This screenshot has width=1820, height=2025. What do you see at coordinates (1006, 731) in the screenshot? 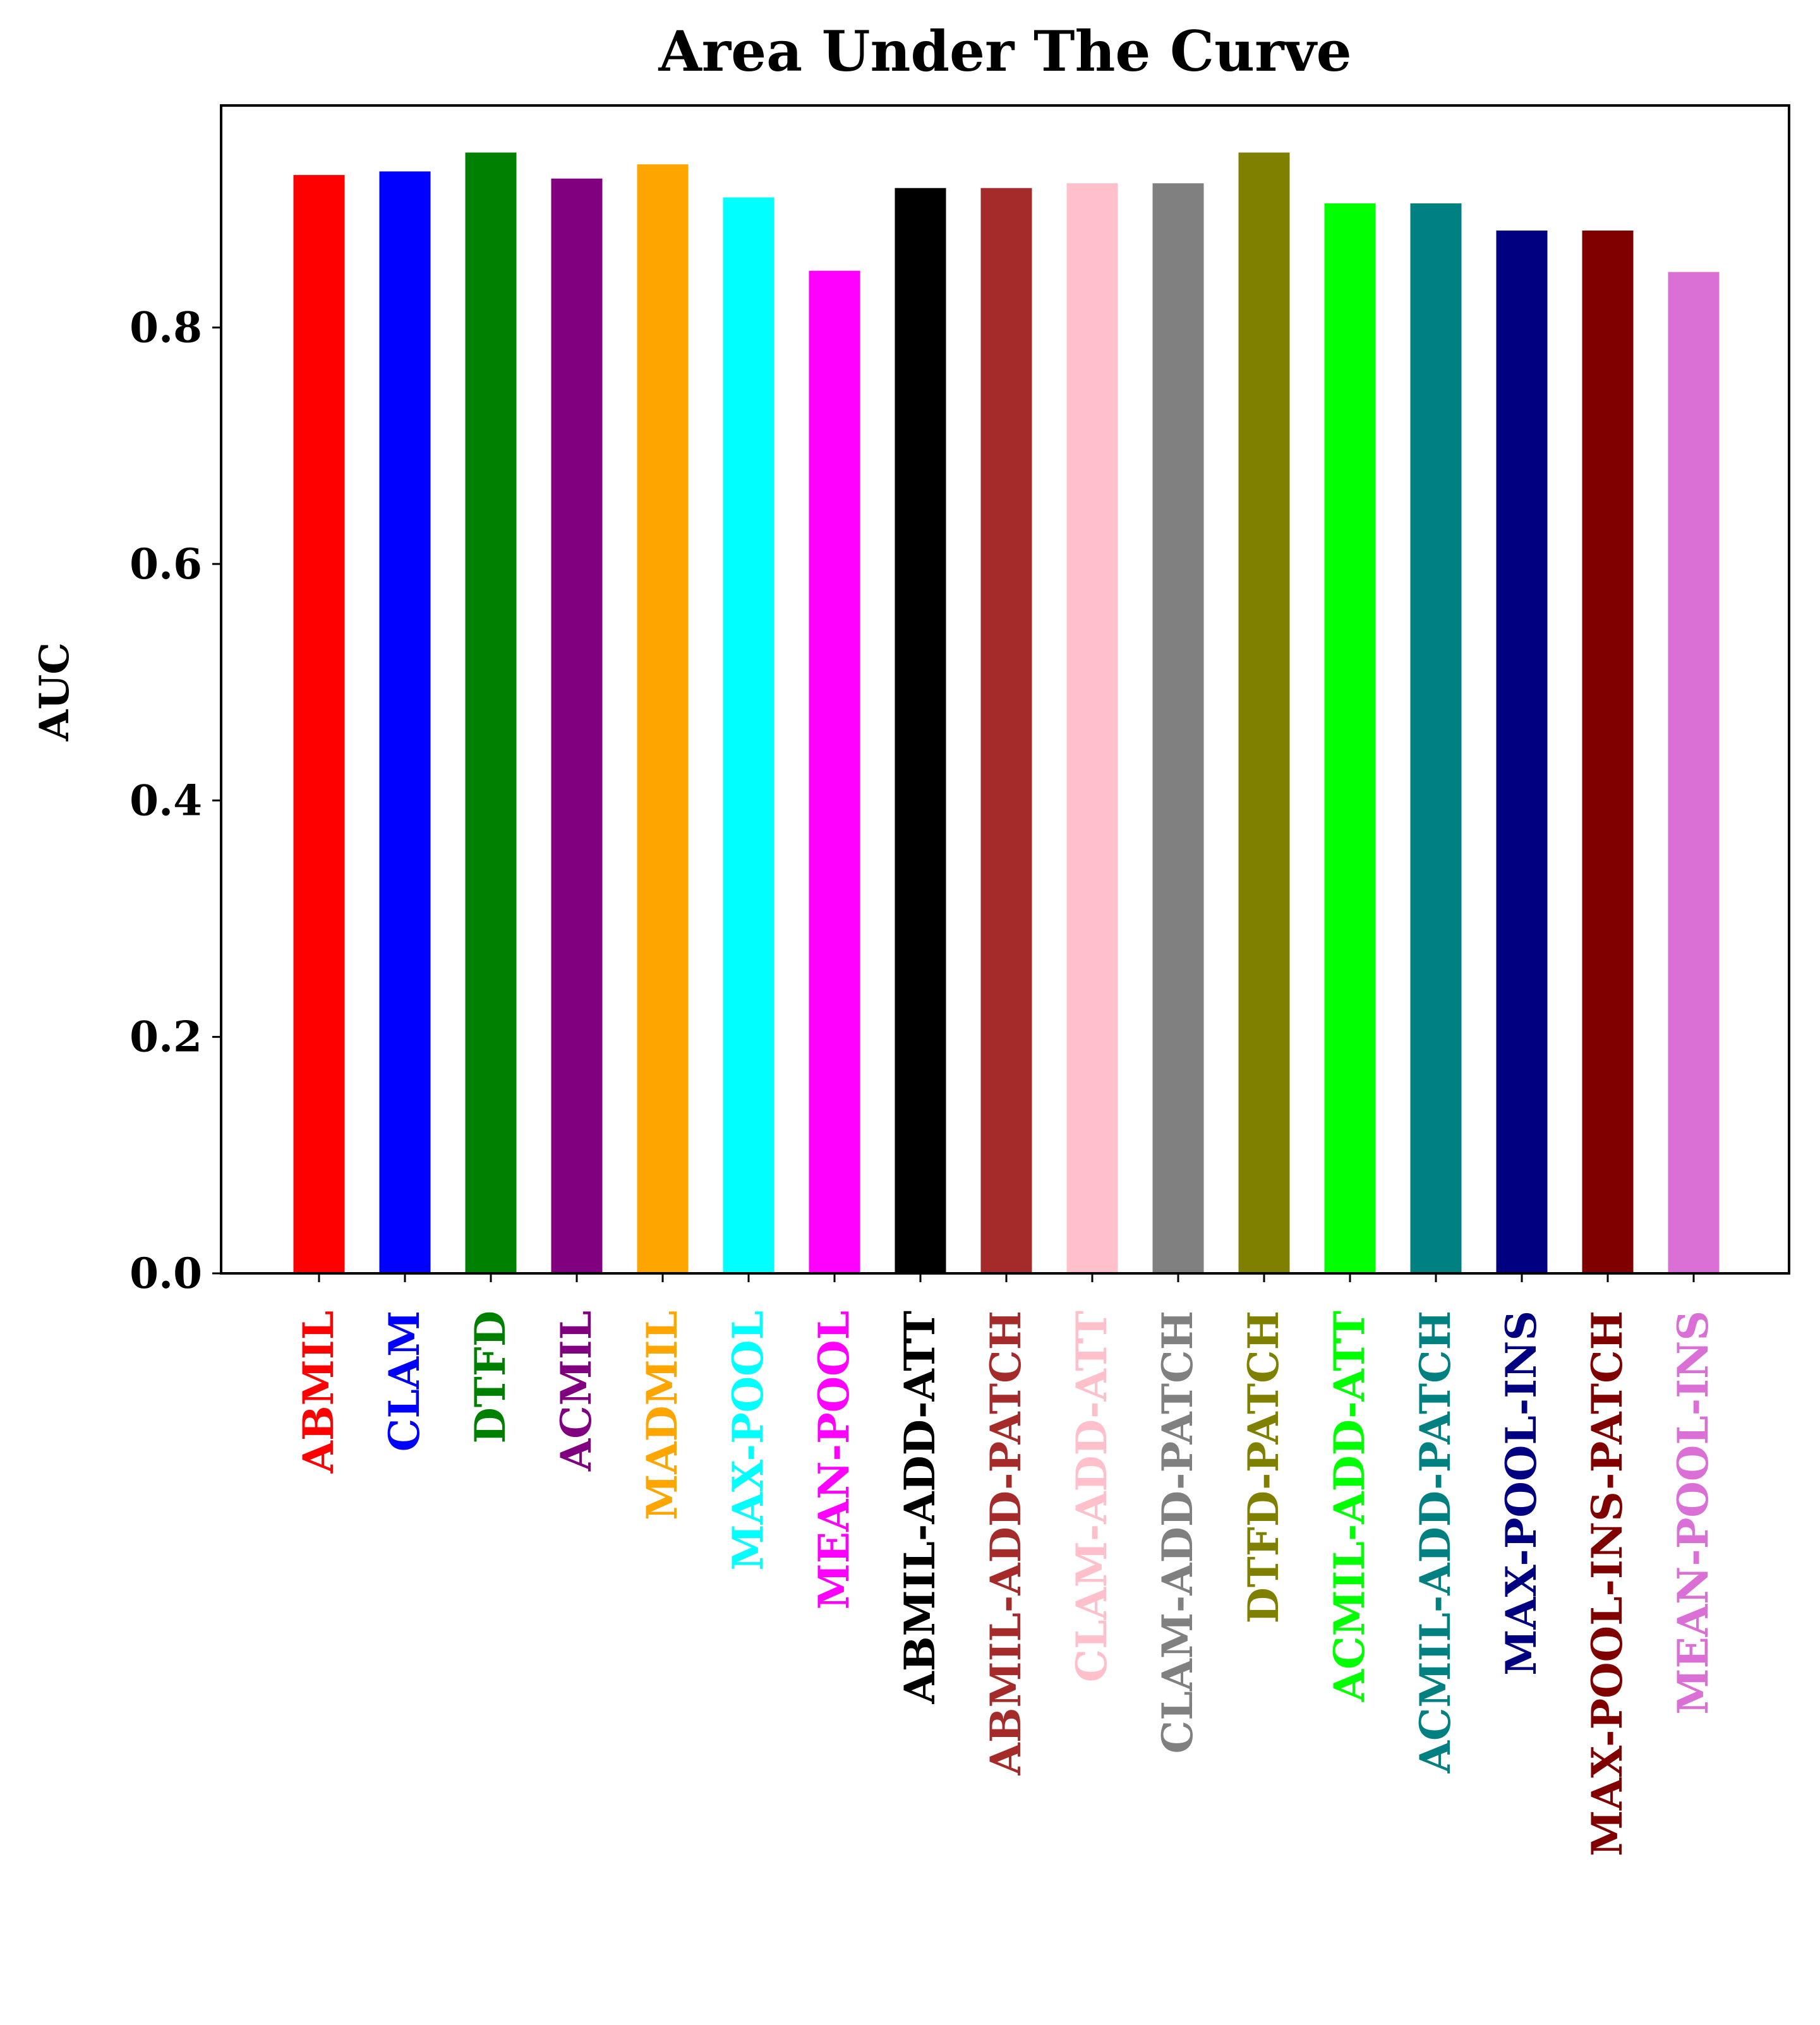
I see `bar-abmil-add-patch` at bounding box center [1006, 731].